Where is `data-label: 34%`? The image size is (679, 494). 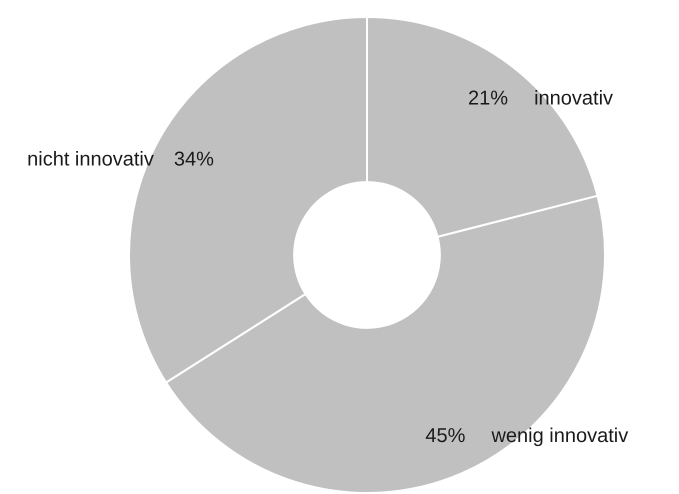
data-label: 34% is located at coordinates (194, 159).